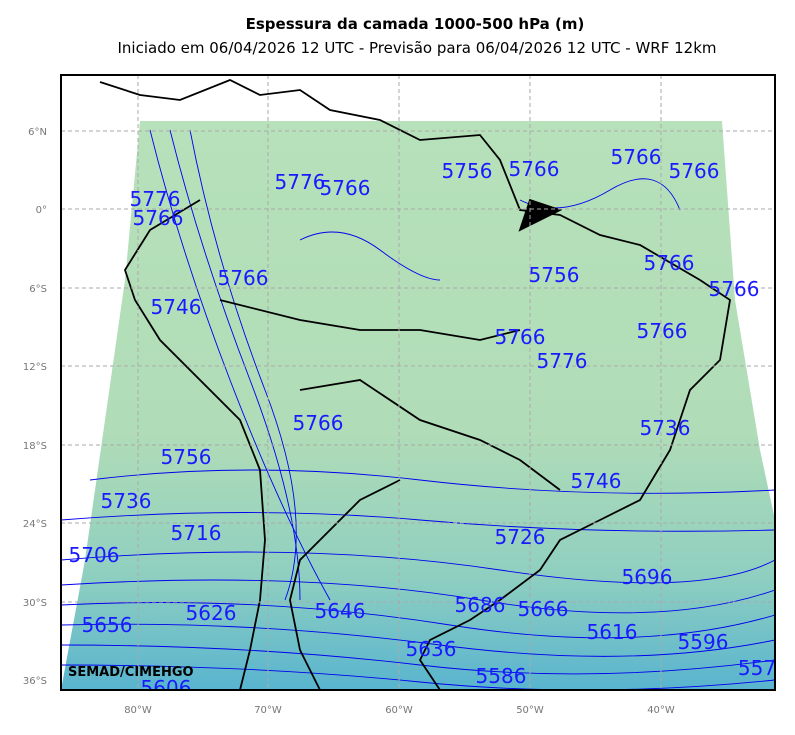  What do you see at coordinates (41, 210) in the screenshot?
I see `lat-label: 0°` at bounding box center [41, 210].